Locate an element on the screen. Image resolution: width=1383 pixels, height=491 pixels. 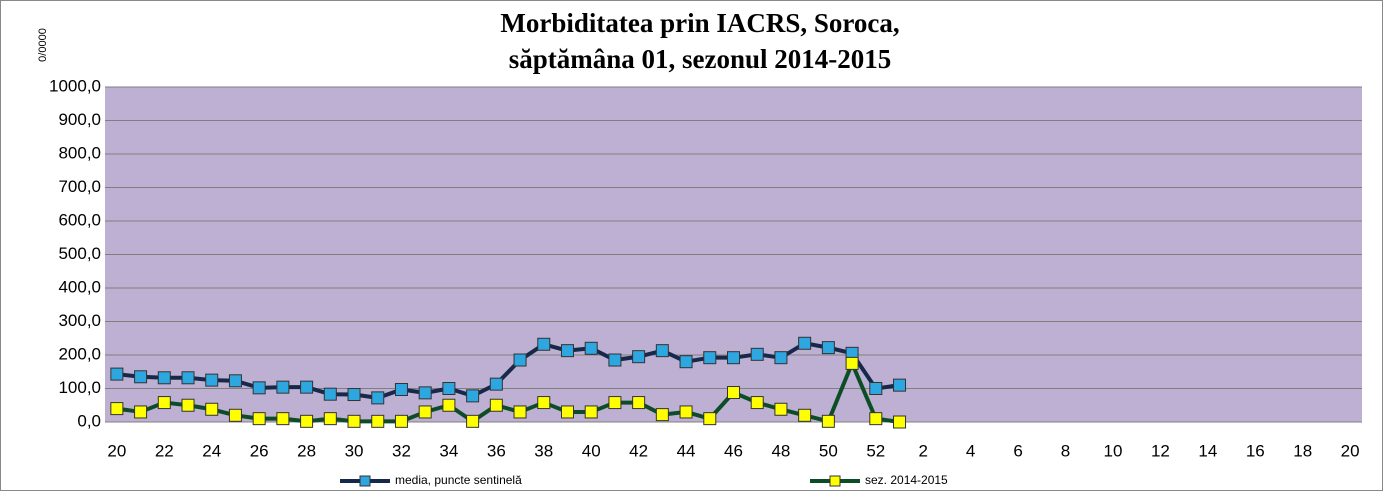
x-tick-label: 44 is located at coordinates (686, 450).